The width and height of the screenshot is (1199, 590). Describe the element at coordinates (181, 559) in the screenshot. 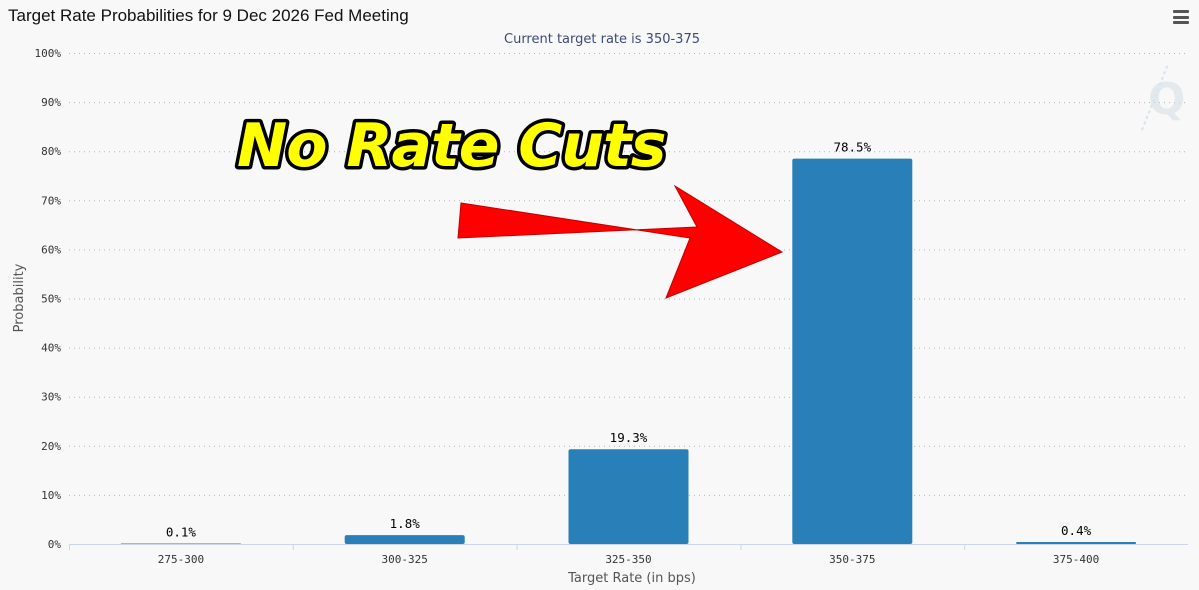

I see `x-tick-label: 275-300` at that location.